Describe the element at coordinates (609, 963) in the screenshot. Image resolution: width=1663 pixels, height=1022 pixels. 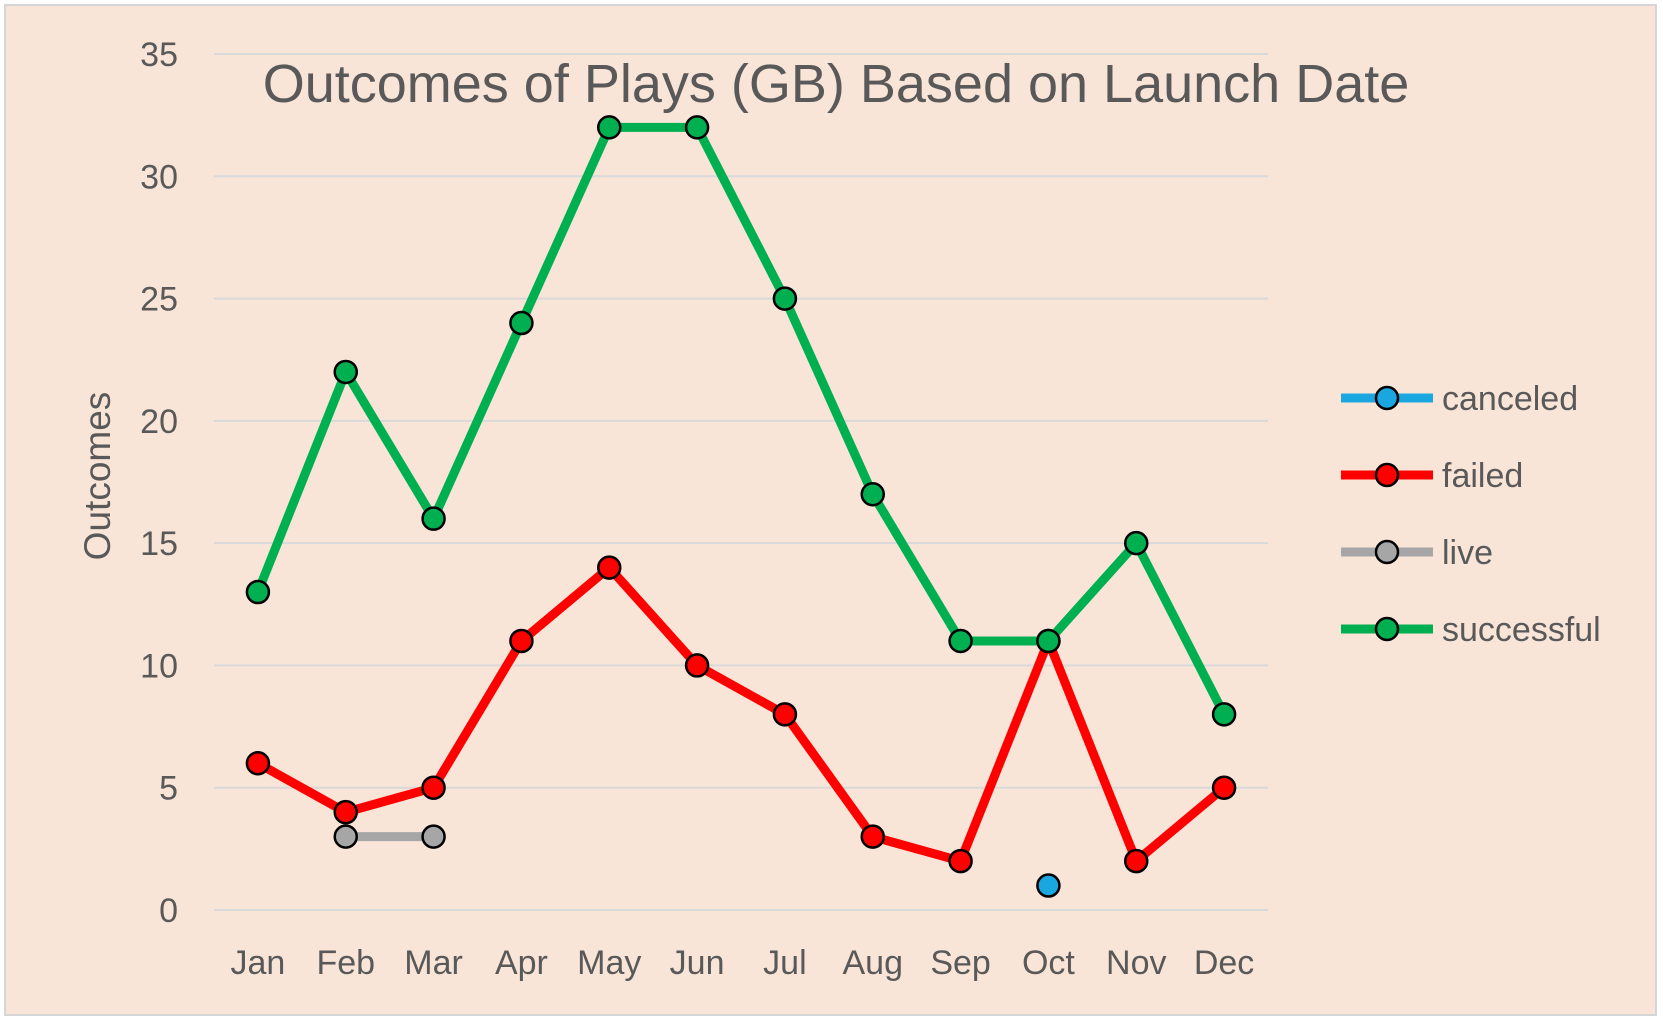
I see `x-tick-label: May` at that location.